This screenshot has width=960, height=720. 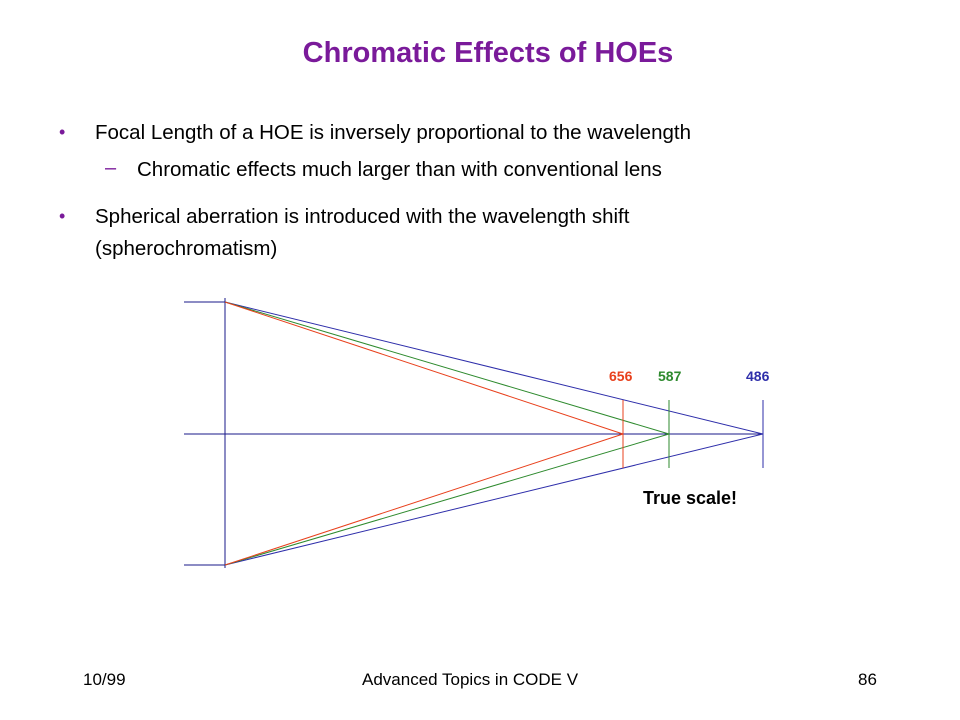 What do you see at coordinates (670, 376) in the screenshot?
I see `wavelength-label-587: 587` at bounding box center [670, 376].